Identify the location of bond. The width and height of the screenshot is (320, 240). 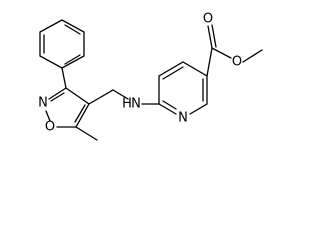
(64, 78).